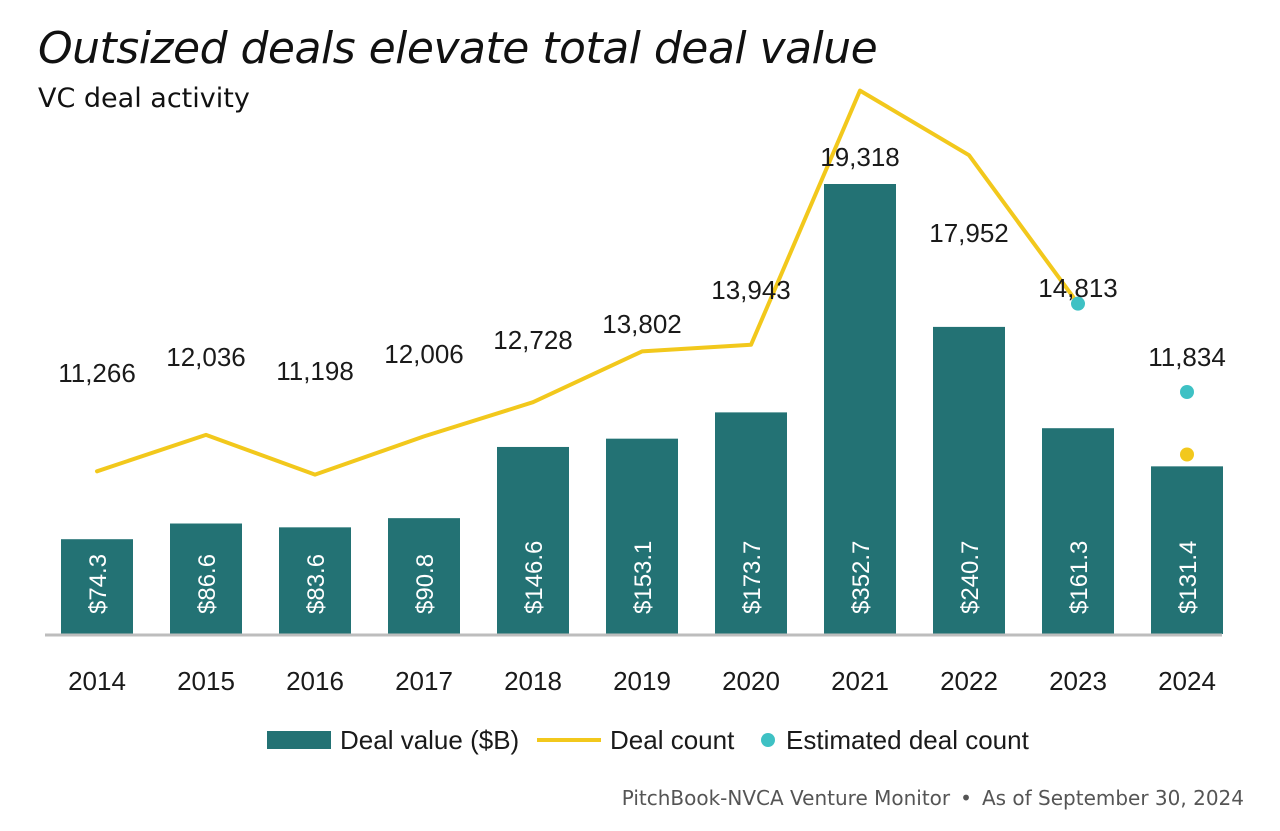 This screenshot has height=831, width=1280. Describe the element at coordinates (1078, 531) in the screenshot. I see `bar-2023` at that location.